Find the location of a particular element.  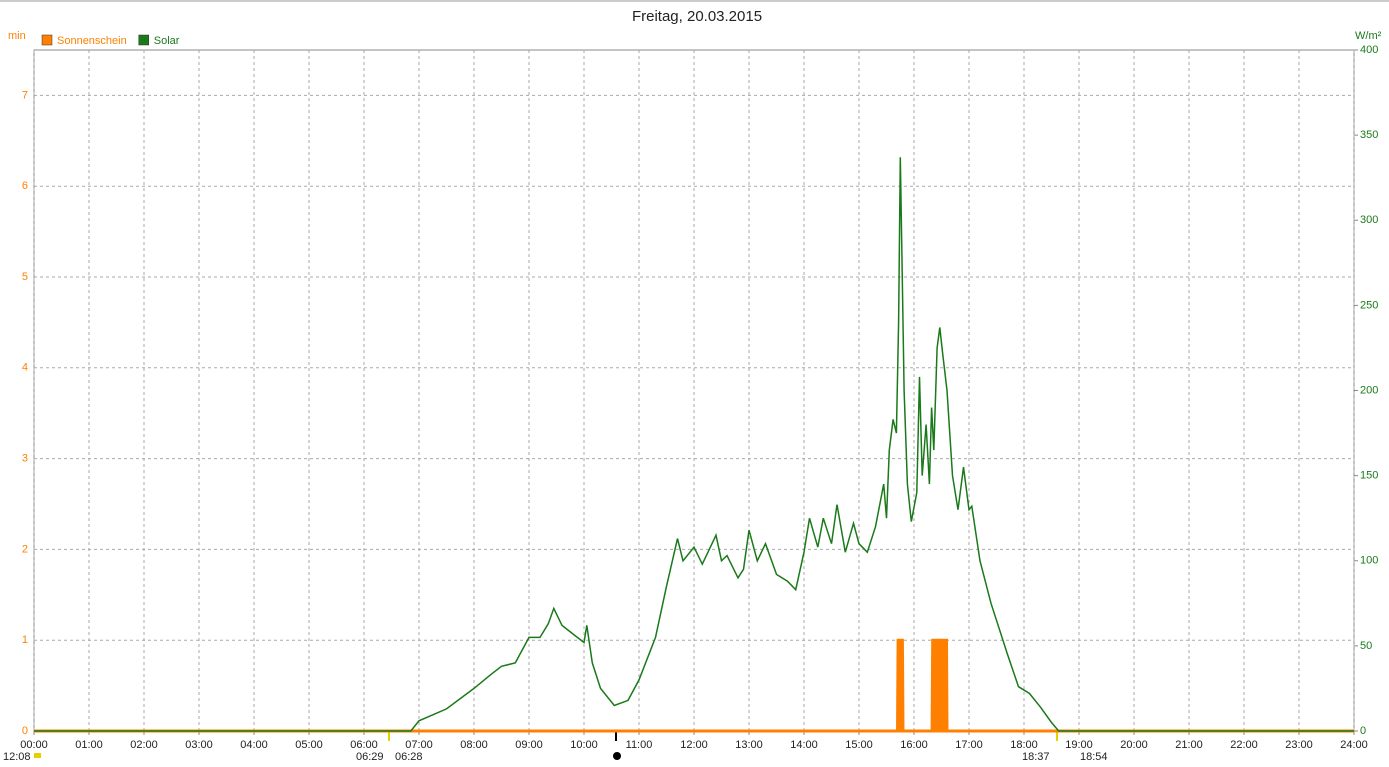

x-tick-label: 10:00 is located at coordinates (584, 745).